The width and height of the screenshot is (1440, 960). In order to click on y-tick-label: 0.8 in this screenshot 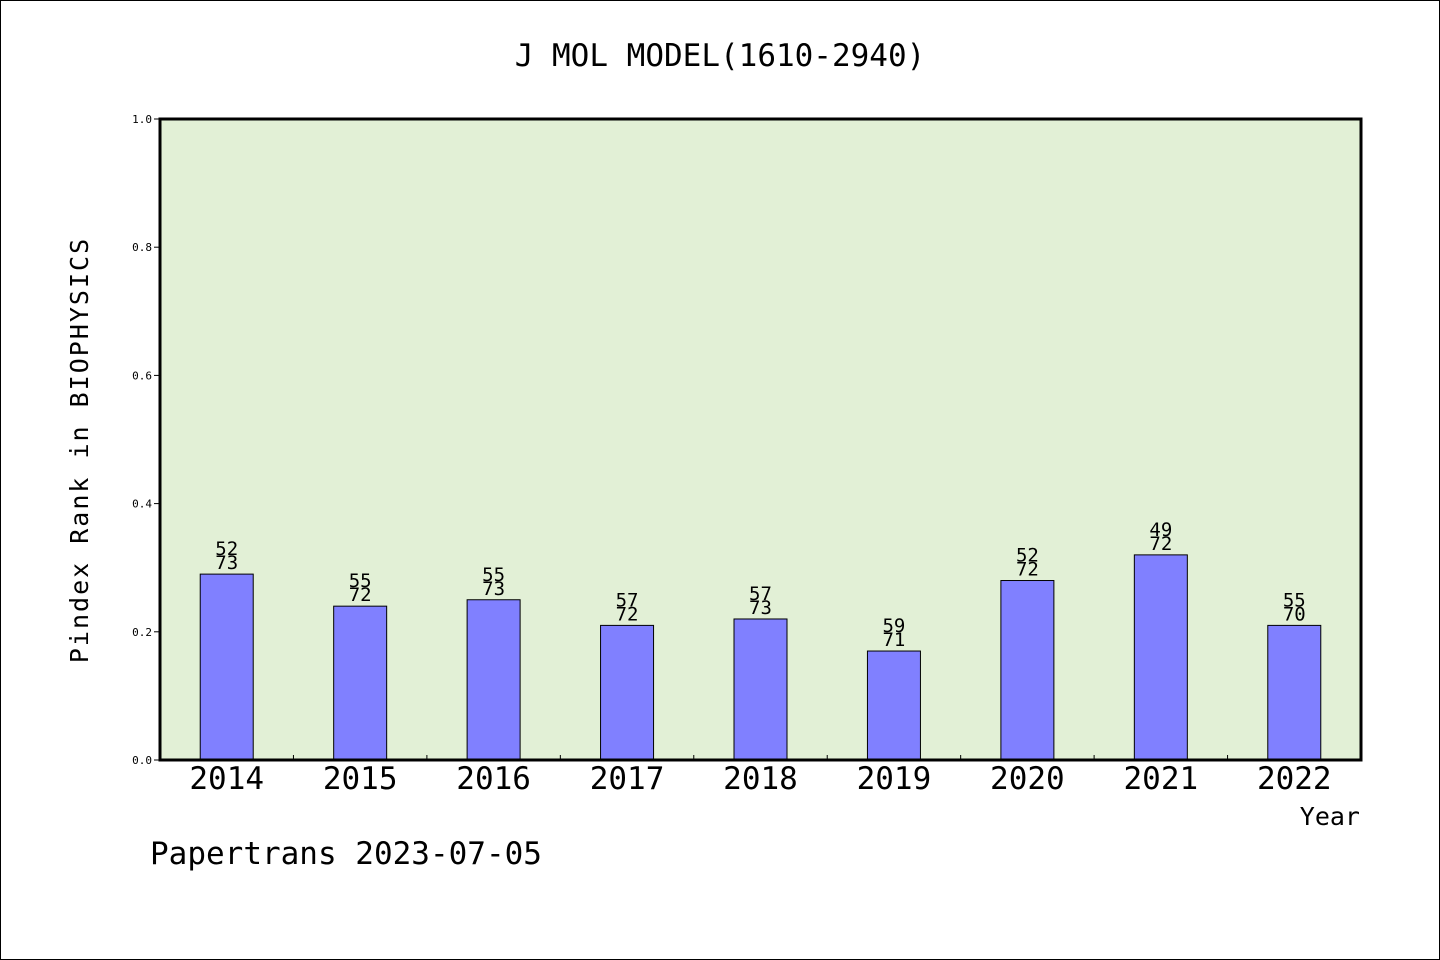, I will do `click(142, 247)`.